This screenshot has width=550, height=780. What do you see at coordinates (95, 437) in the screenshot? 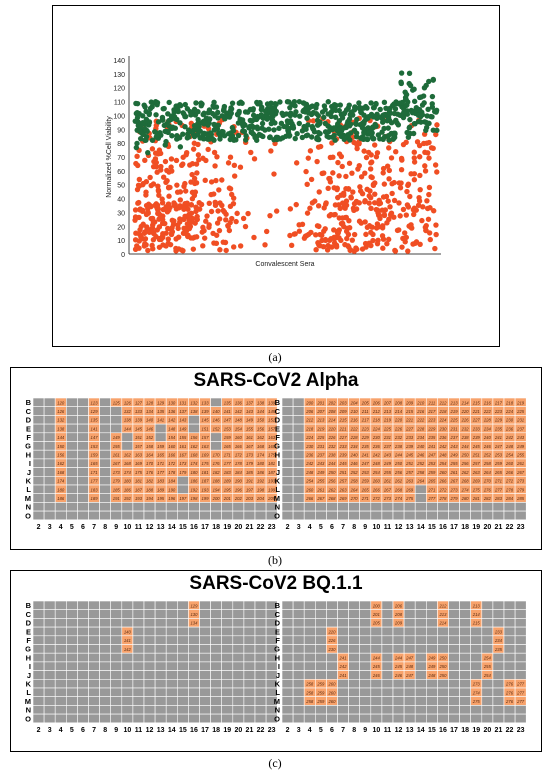
I see `cell-label: 147` at bounding box center [95, 437].